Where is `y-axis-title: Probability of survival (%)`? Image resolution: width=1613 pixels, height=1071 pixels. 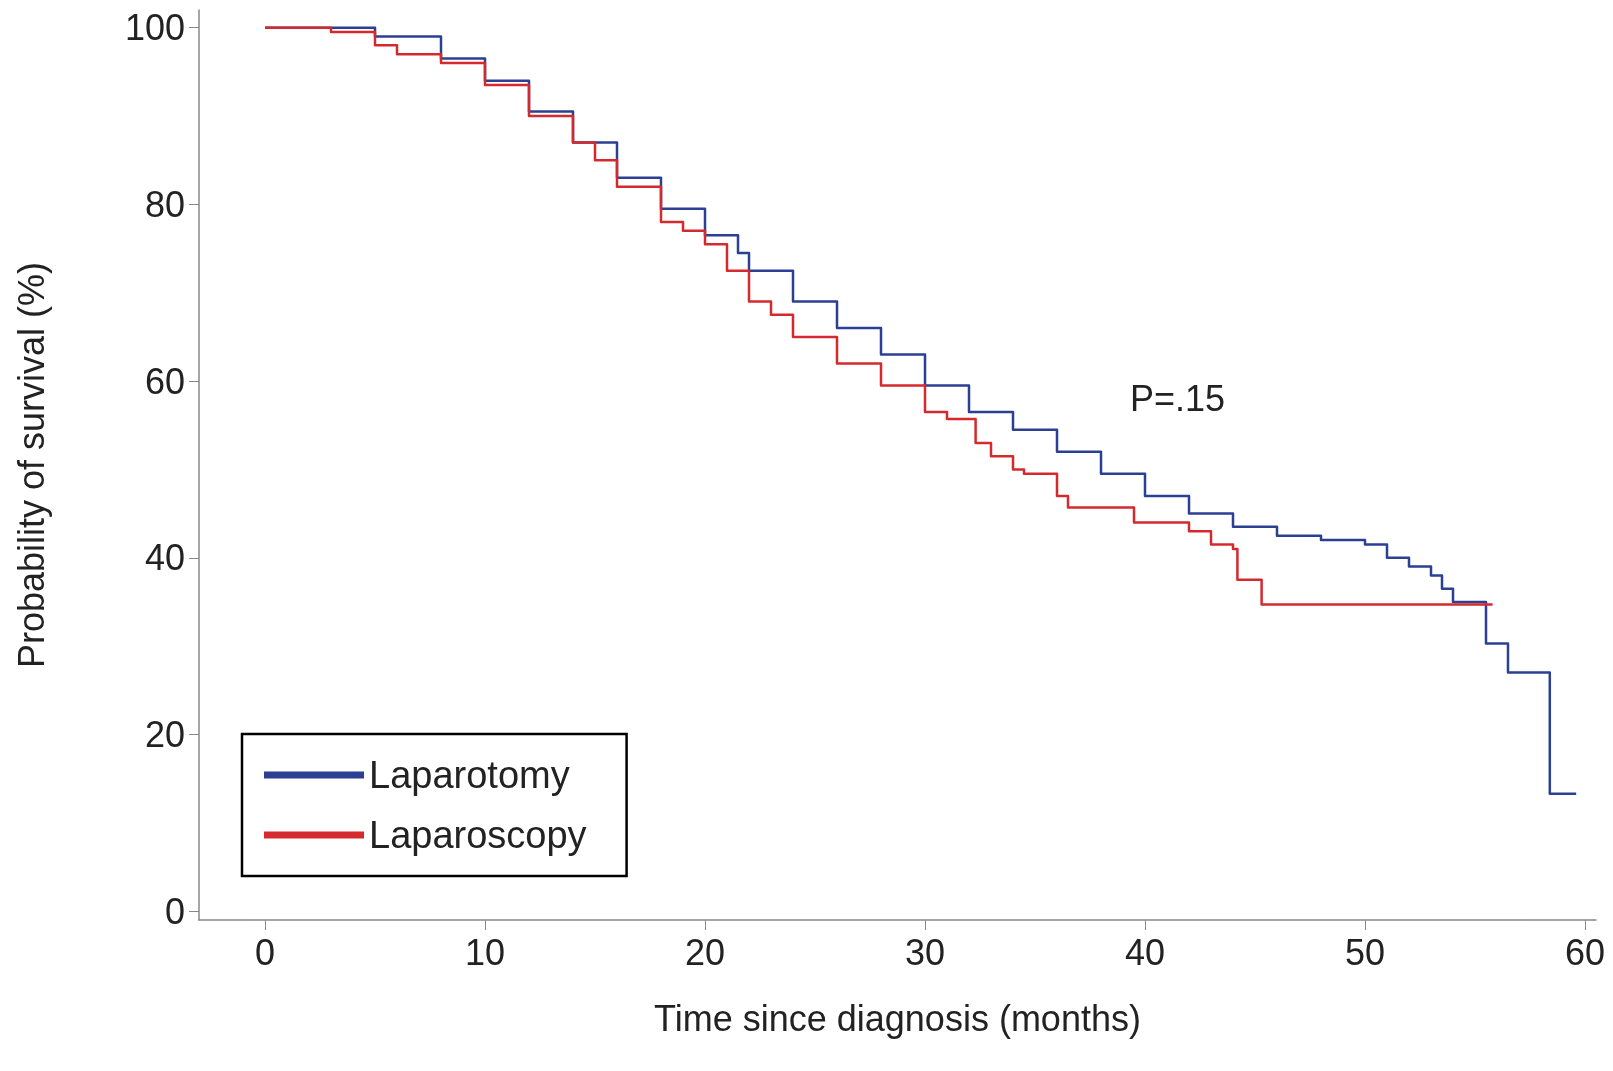
y-axis-title: Probability of survival (%) is located at coordinates (31, 465).